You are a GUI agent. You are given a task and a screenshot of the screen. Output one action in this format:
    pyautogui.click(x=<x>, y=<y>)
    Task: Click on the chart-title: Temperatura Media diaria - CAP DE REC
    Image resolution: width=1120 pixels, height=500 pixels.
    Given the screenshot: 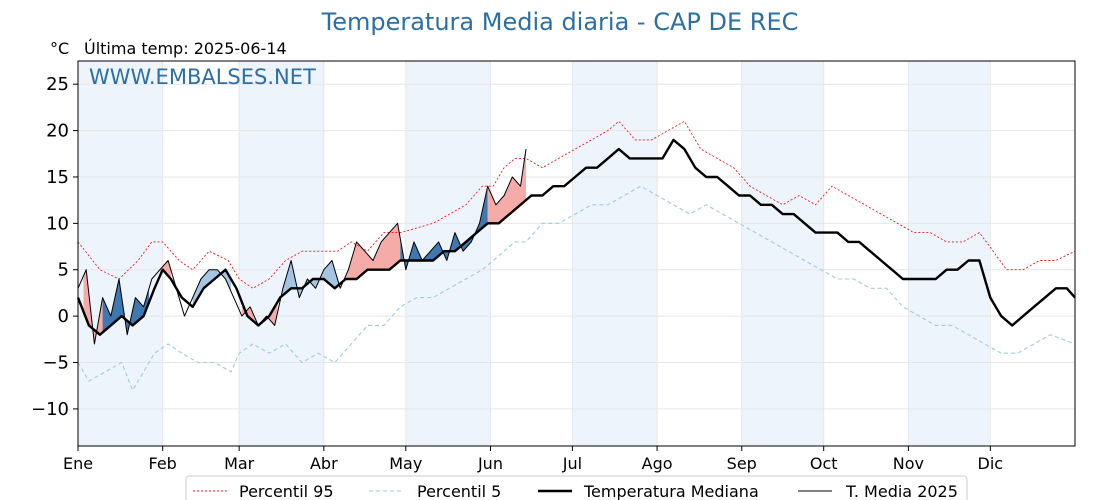 What is the action you would take?
    pyautogui.click(x=560, y=22)
    